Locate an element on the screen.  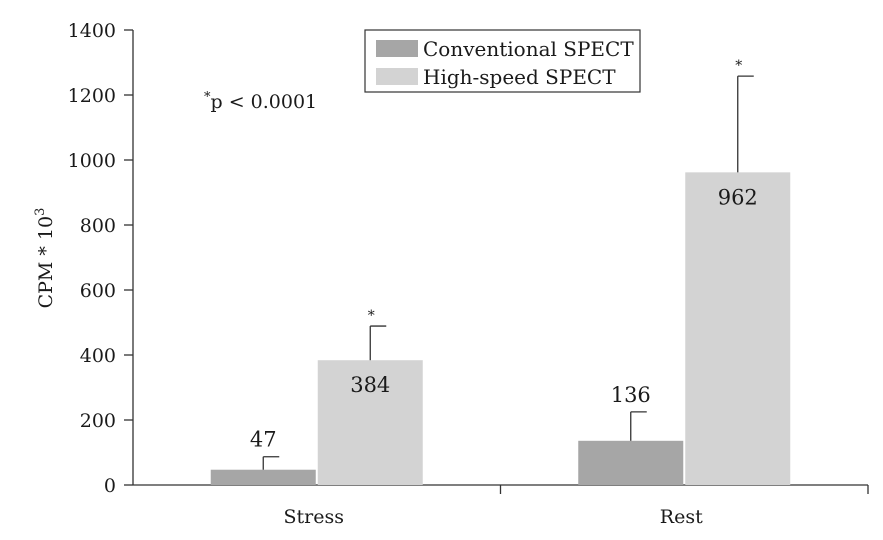
x-category-label: Rest is located at coordinates (681, 517).